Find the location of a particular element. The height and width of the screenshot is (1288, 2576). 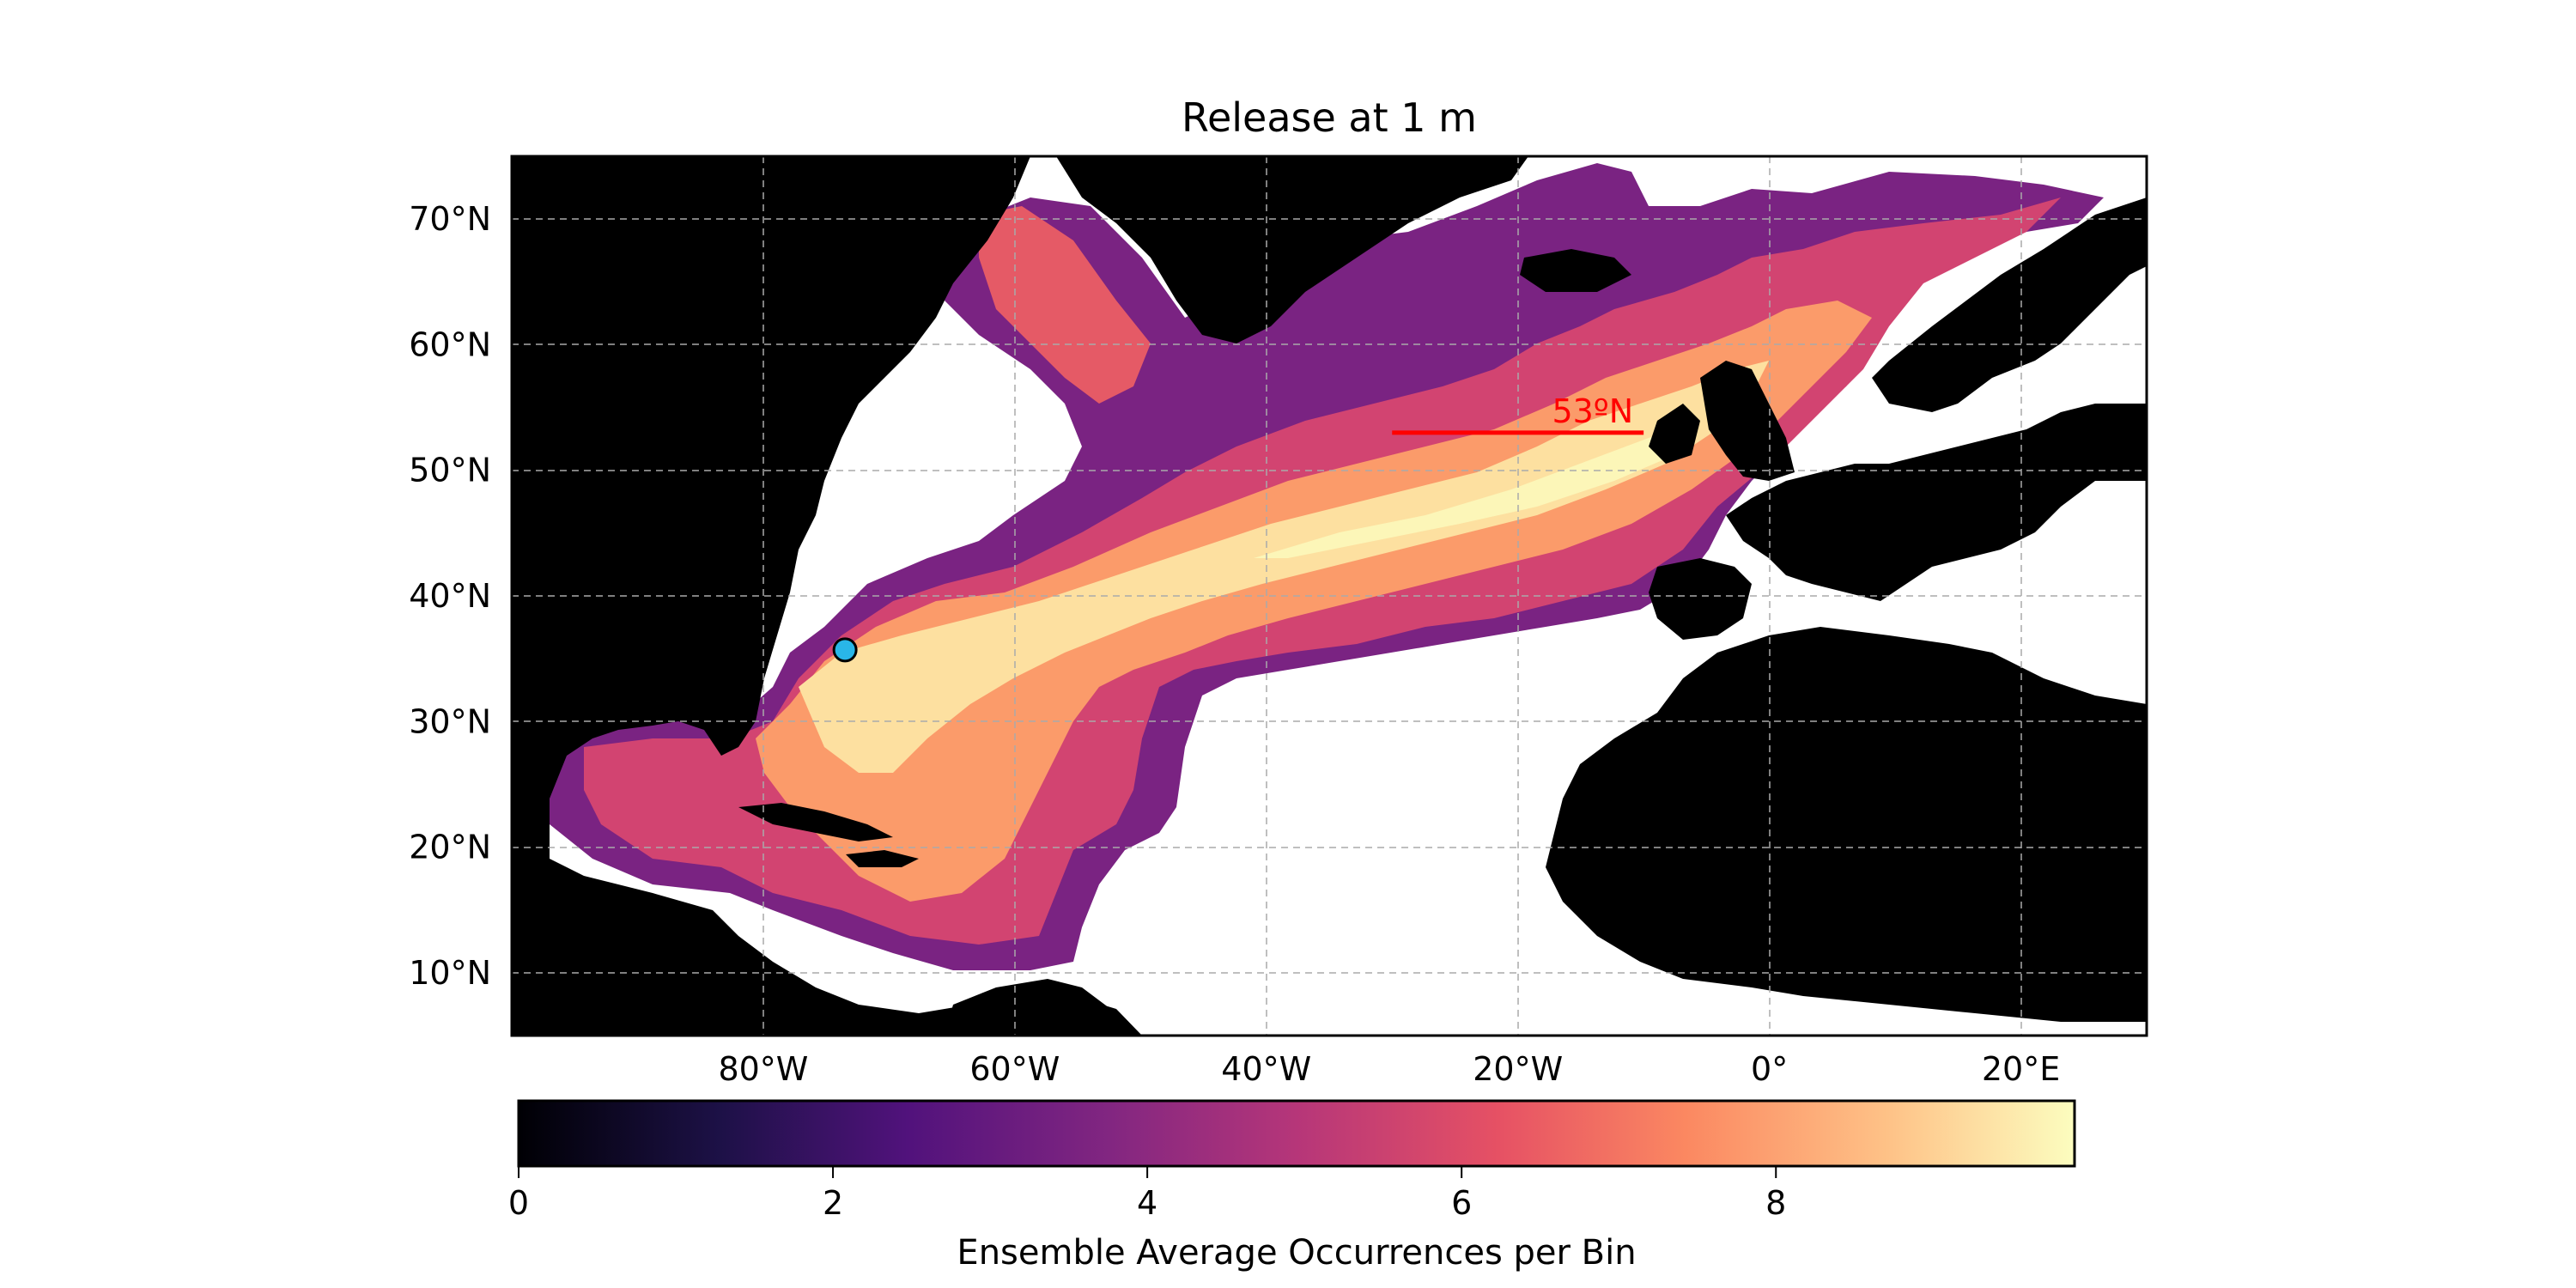

colorbar-tick-label: 4 is located at coordinates (1147, 1203).